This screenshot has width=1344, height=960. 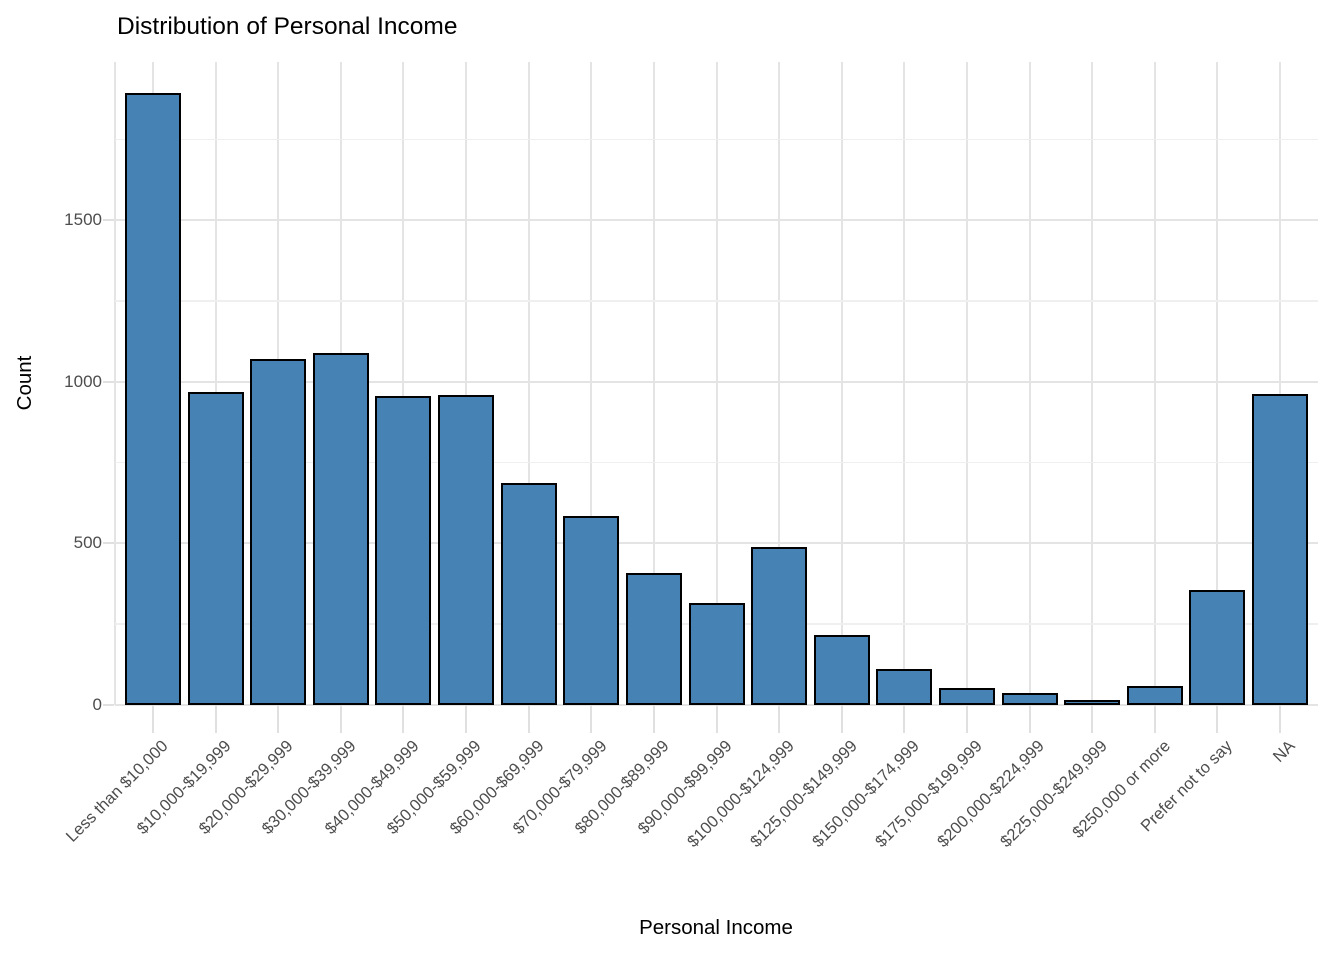 I want to click on panel-left-edge-line, so click(x=115, y=383).